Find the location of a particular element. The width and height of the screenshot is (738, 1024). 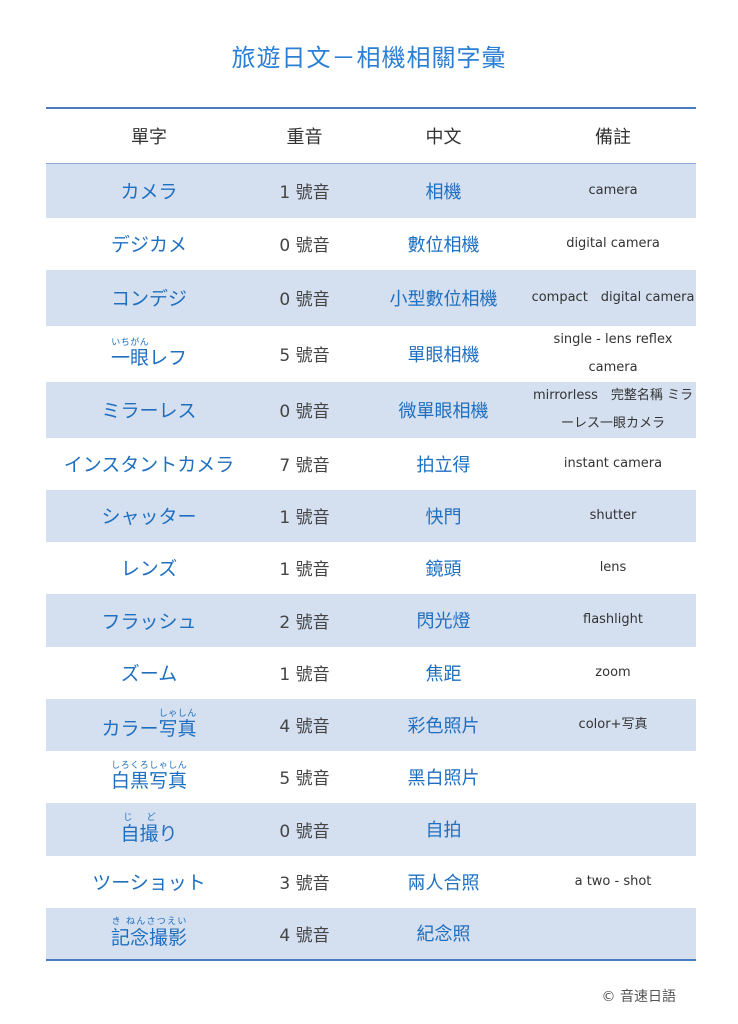

word-ruby: 自撮じ ど is located at coordinates (139, 829).